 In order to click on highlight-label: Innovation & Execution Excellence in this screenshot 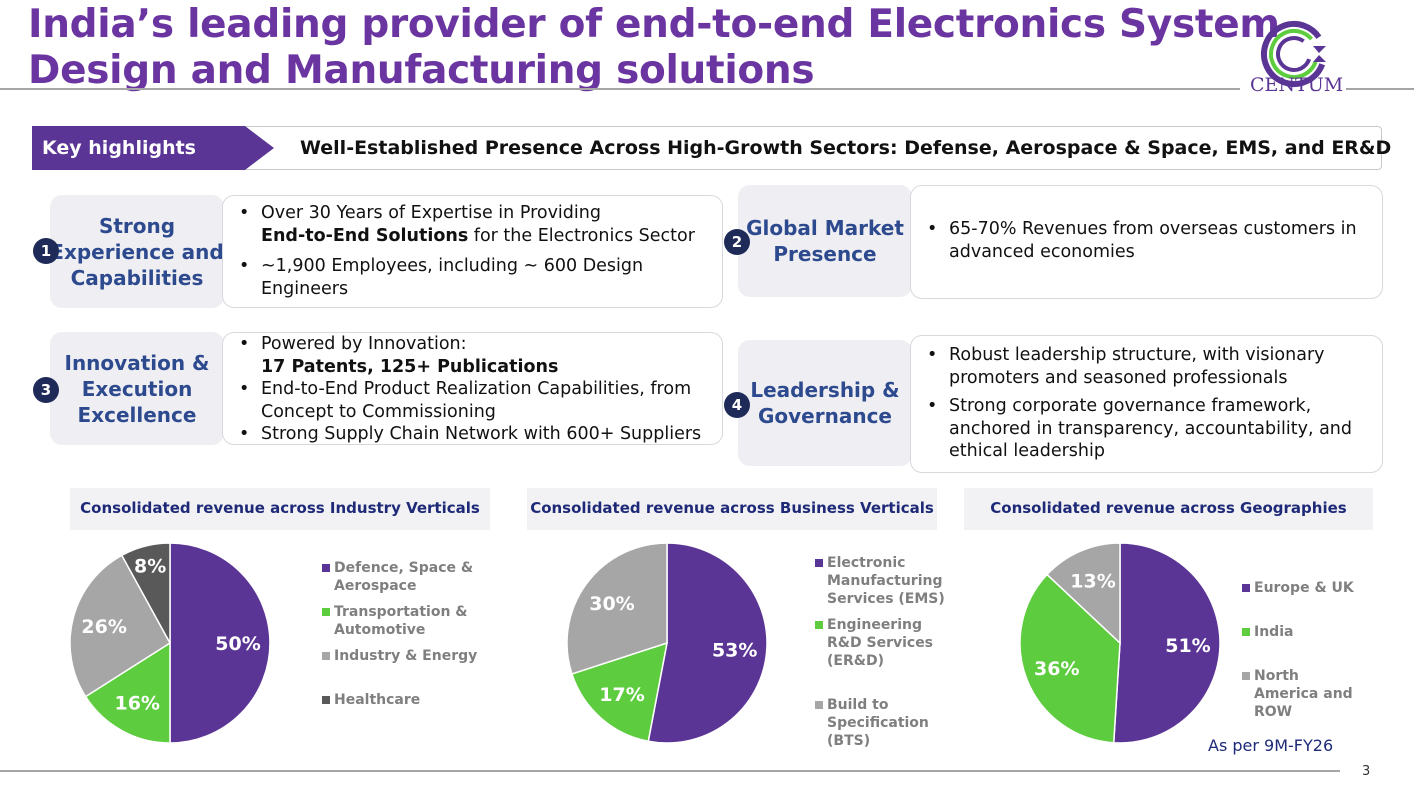, I will do `click(137, 388)`.